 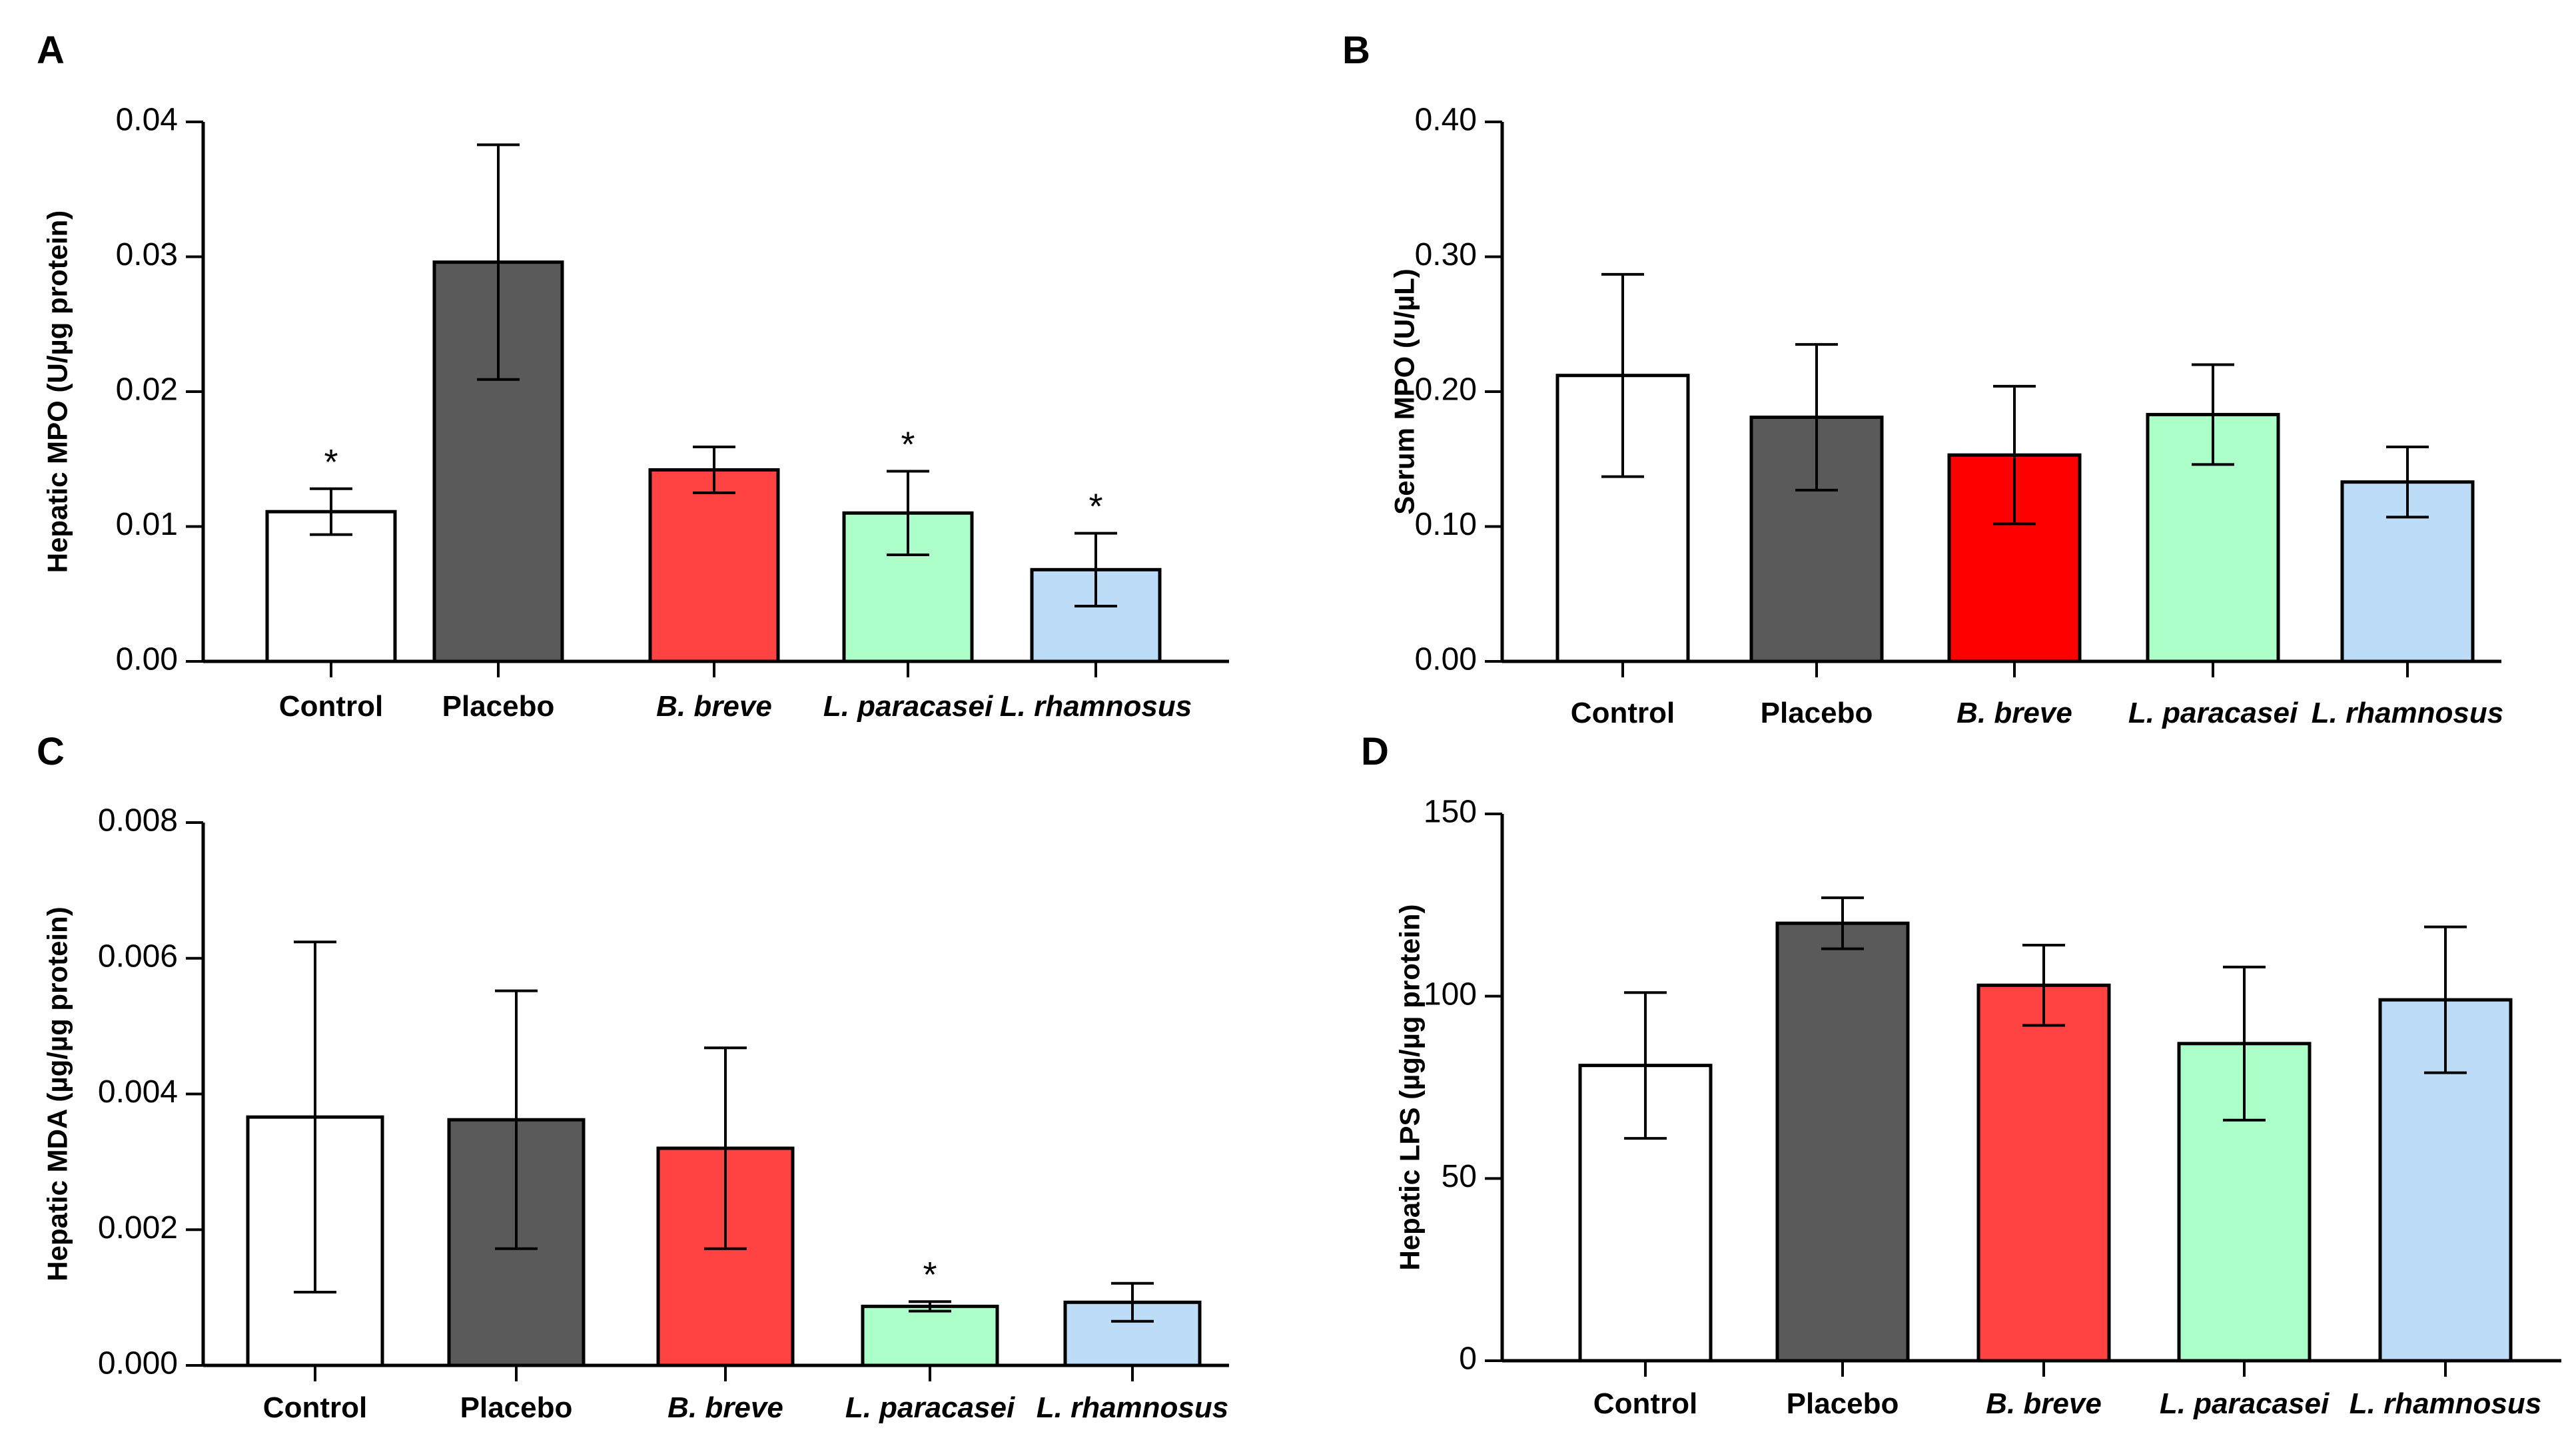 I want to click on y-tick-label: 0, so click(x=1468, y=1359).